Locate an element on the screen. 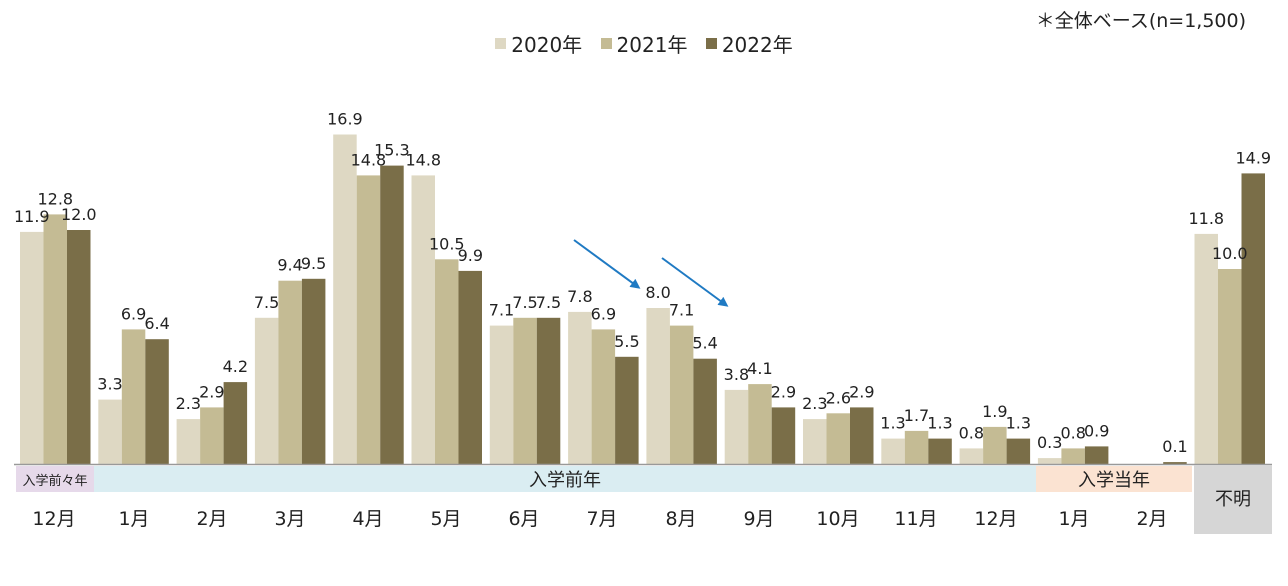 The image size is (1288, 586). value-label-9-series-0: 3.8 is located at coordinates (736, 374).